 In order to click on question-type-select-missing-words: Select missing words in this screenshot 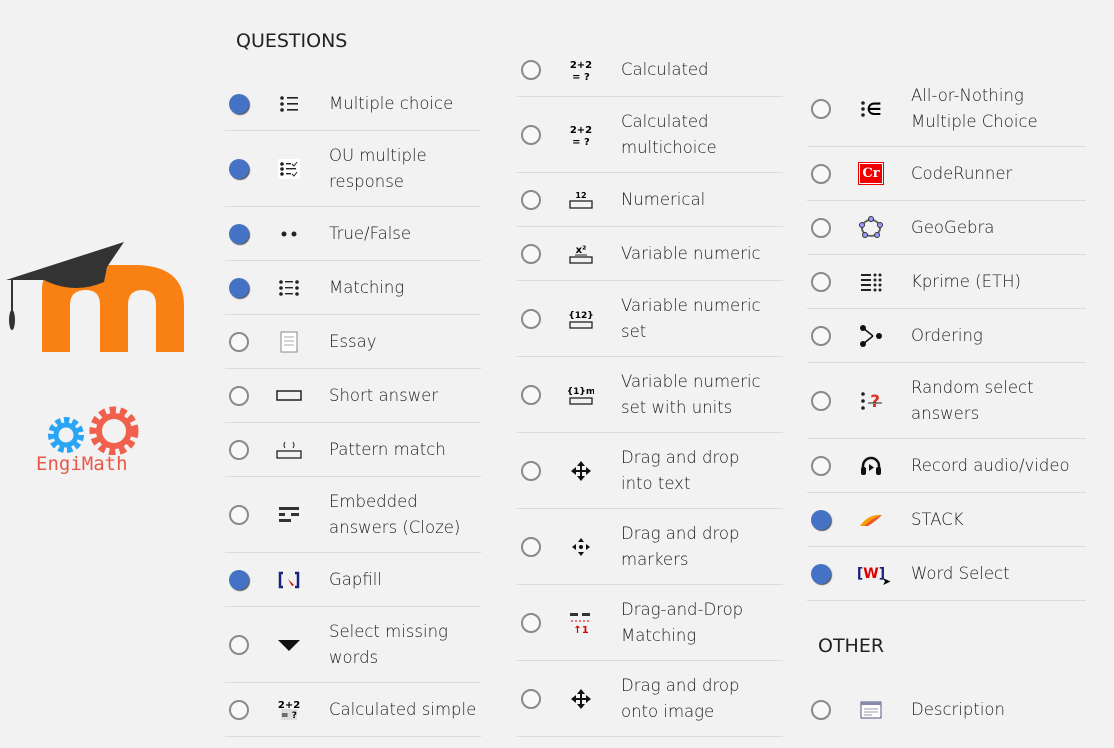, I will do `click(353, 645)`.